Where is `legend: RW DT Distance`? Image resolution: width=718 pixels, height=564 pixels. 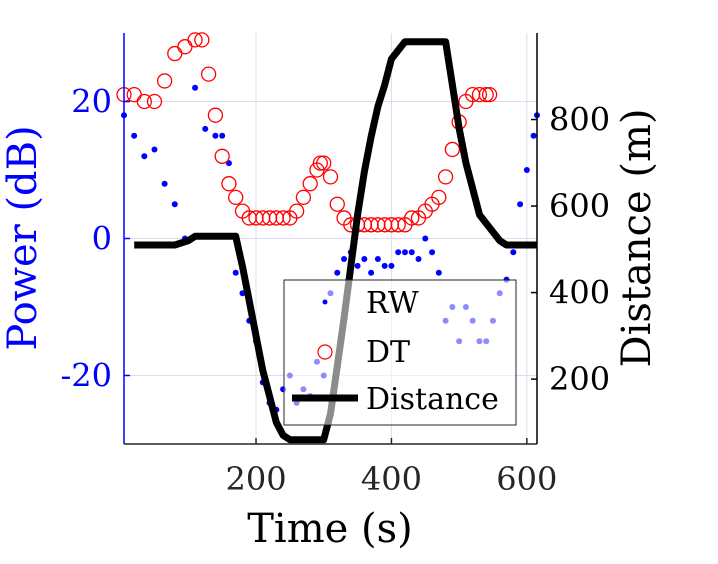 legend: RW DT Distance is located at coordinates (400, 352).